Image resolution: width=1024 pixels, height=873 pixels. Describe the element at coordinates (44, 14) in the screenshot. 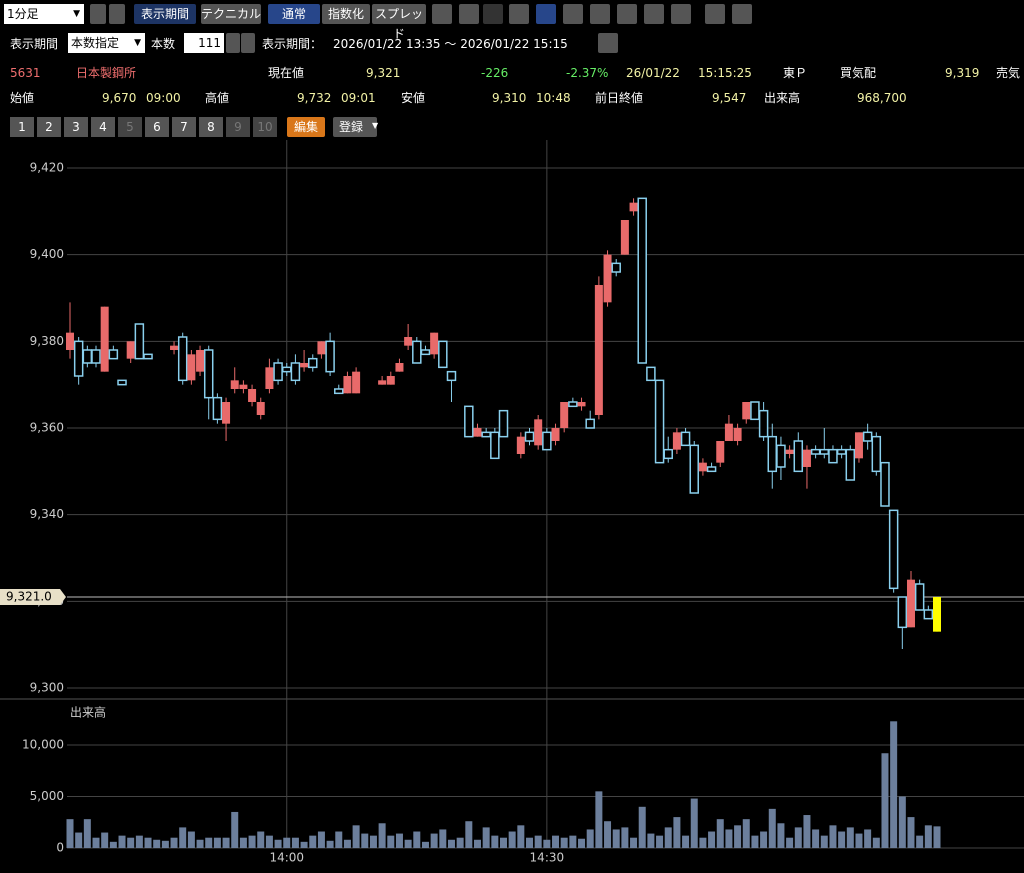

I see `timeframe-select: 1分足 ▼` at that location.